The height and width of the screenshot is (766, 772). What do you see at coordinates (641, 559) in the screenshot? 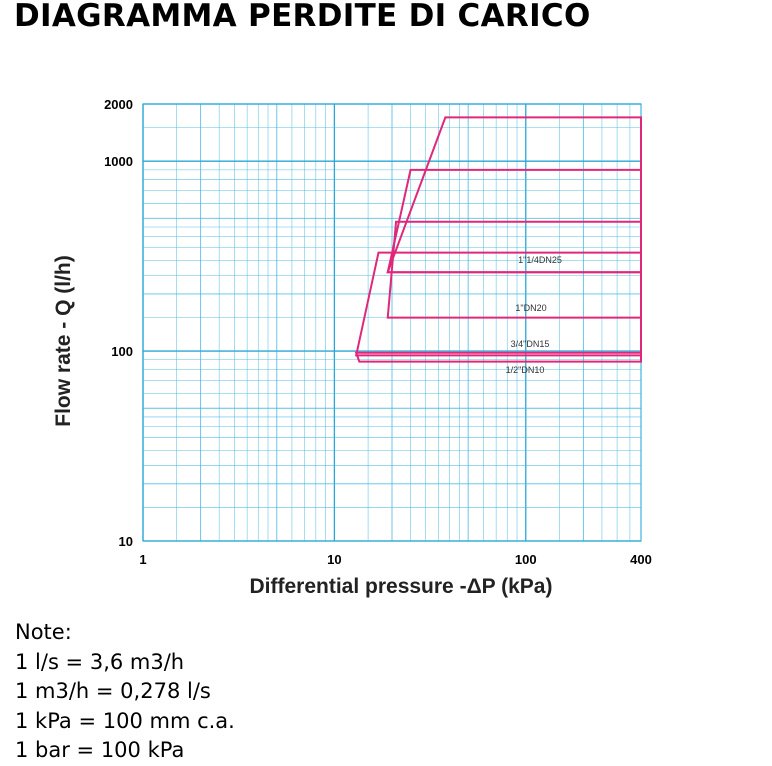
I see `x-tick-label: 400` at bounding box center [641, 559].